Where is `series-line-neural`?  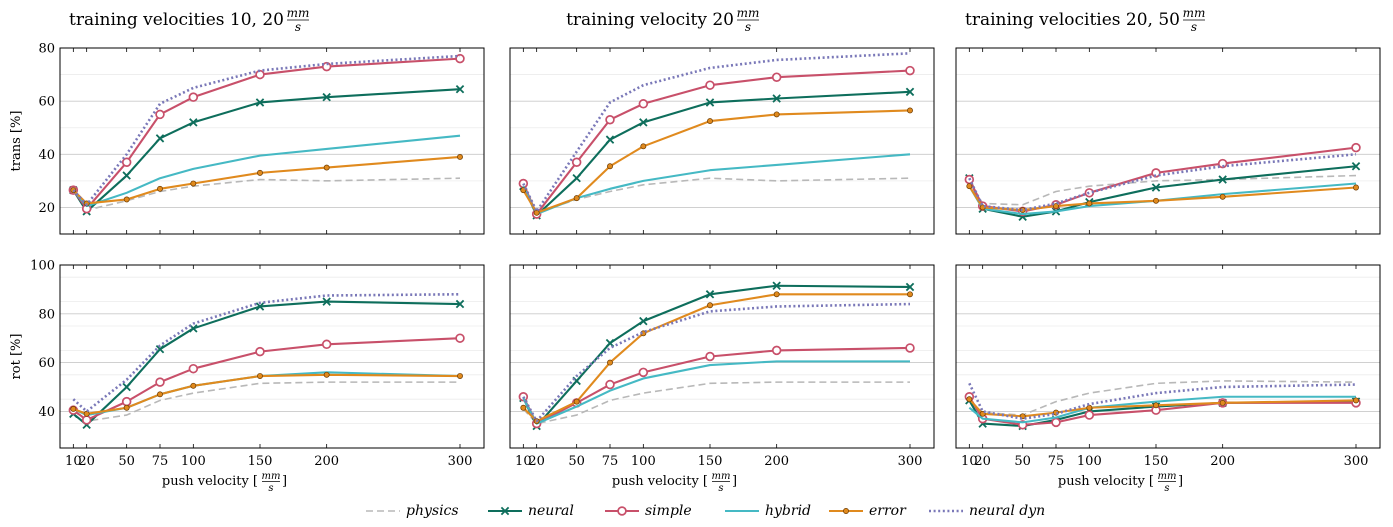
series-line-neural is located at coordinates (266, 150).